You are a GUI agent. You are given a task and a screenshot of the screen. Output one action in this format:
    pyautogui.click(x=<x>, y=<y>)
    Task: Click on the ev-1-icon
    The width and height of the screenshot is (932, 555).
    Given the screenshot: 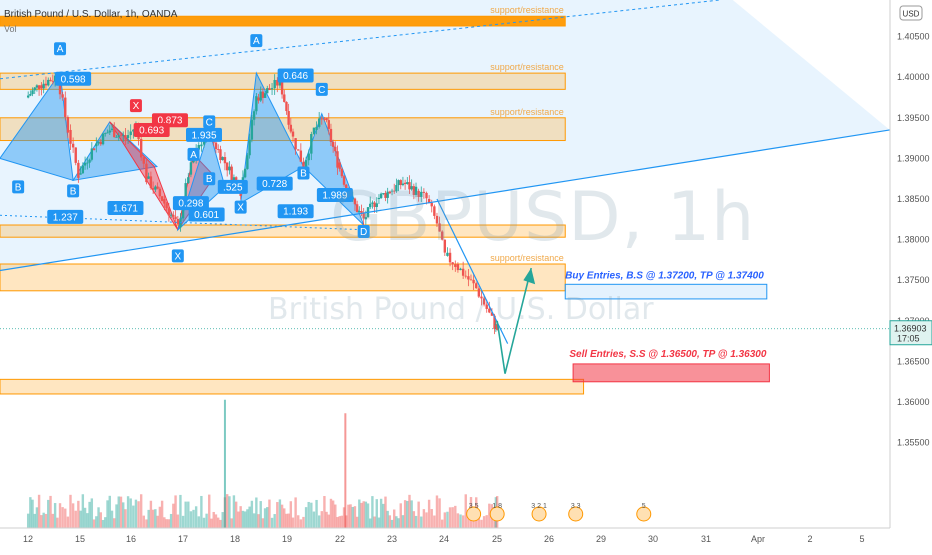 What is the action you would take?
    pyautogui.click(x=474, y=514)
    